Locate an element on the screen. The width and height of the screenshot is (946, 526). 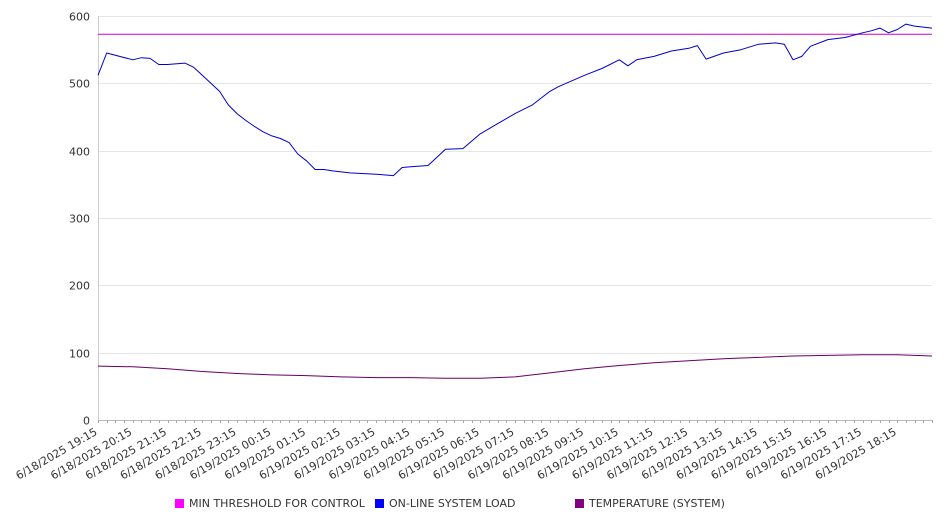
legend-item: ON-LINE SYSTEM LOAD is located at coordinates (445, 503).